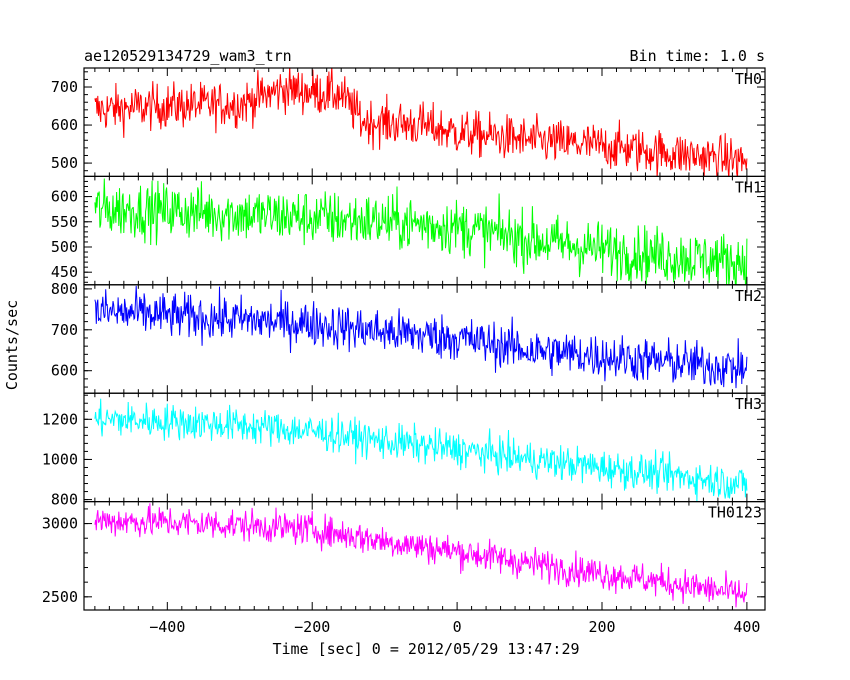  What do you see at coordinates (167, 627) in the screenshot?
I see `x-tick-label: −400` at bounding box center [167, 627].